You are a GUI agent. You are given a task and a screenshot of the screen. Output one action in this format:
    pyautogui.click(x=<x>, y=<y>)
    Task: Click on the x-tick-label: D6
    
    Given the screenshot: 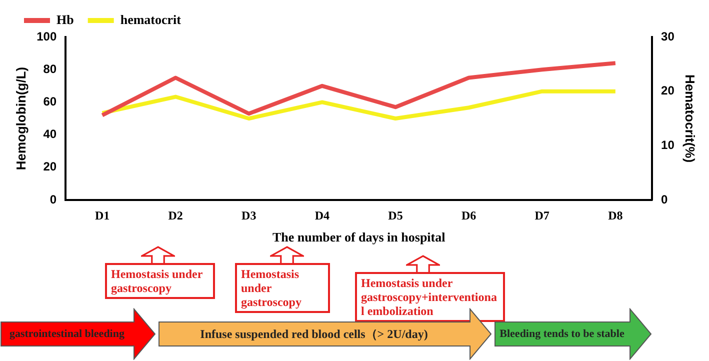 What is the action you would take?
    pyautogui.click(x=468, y=215)
    